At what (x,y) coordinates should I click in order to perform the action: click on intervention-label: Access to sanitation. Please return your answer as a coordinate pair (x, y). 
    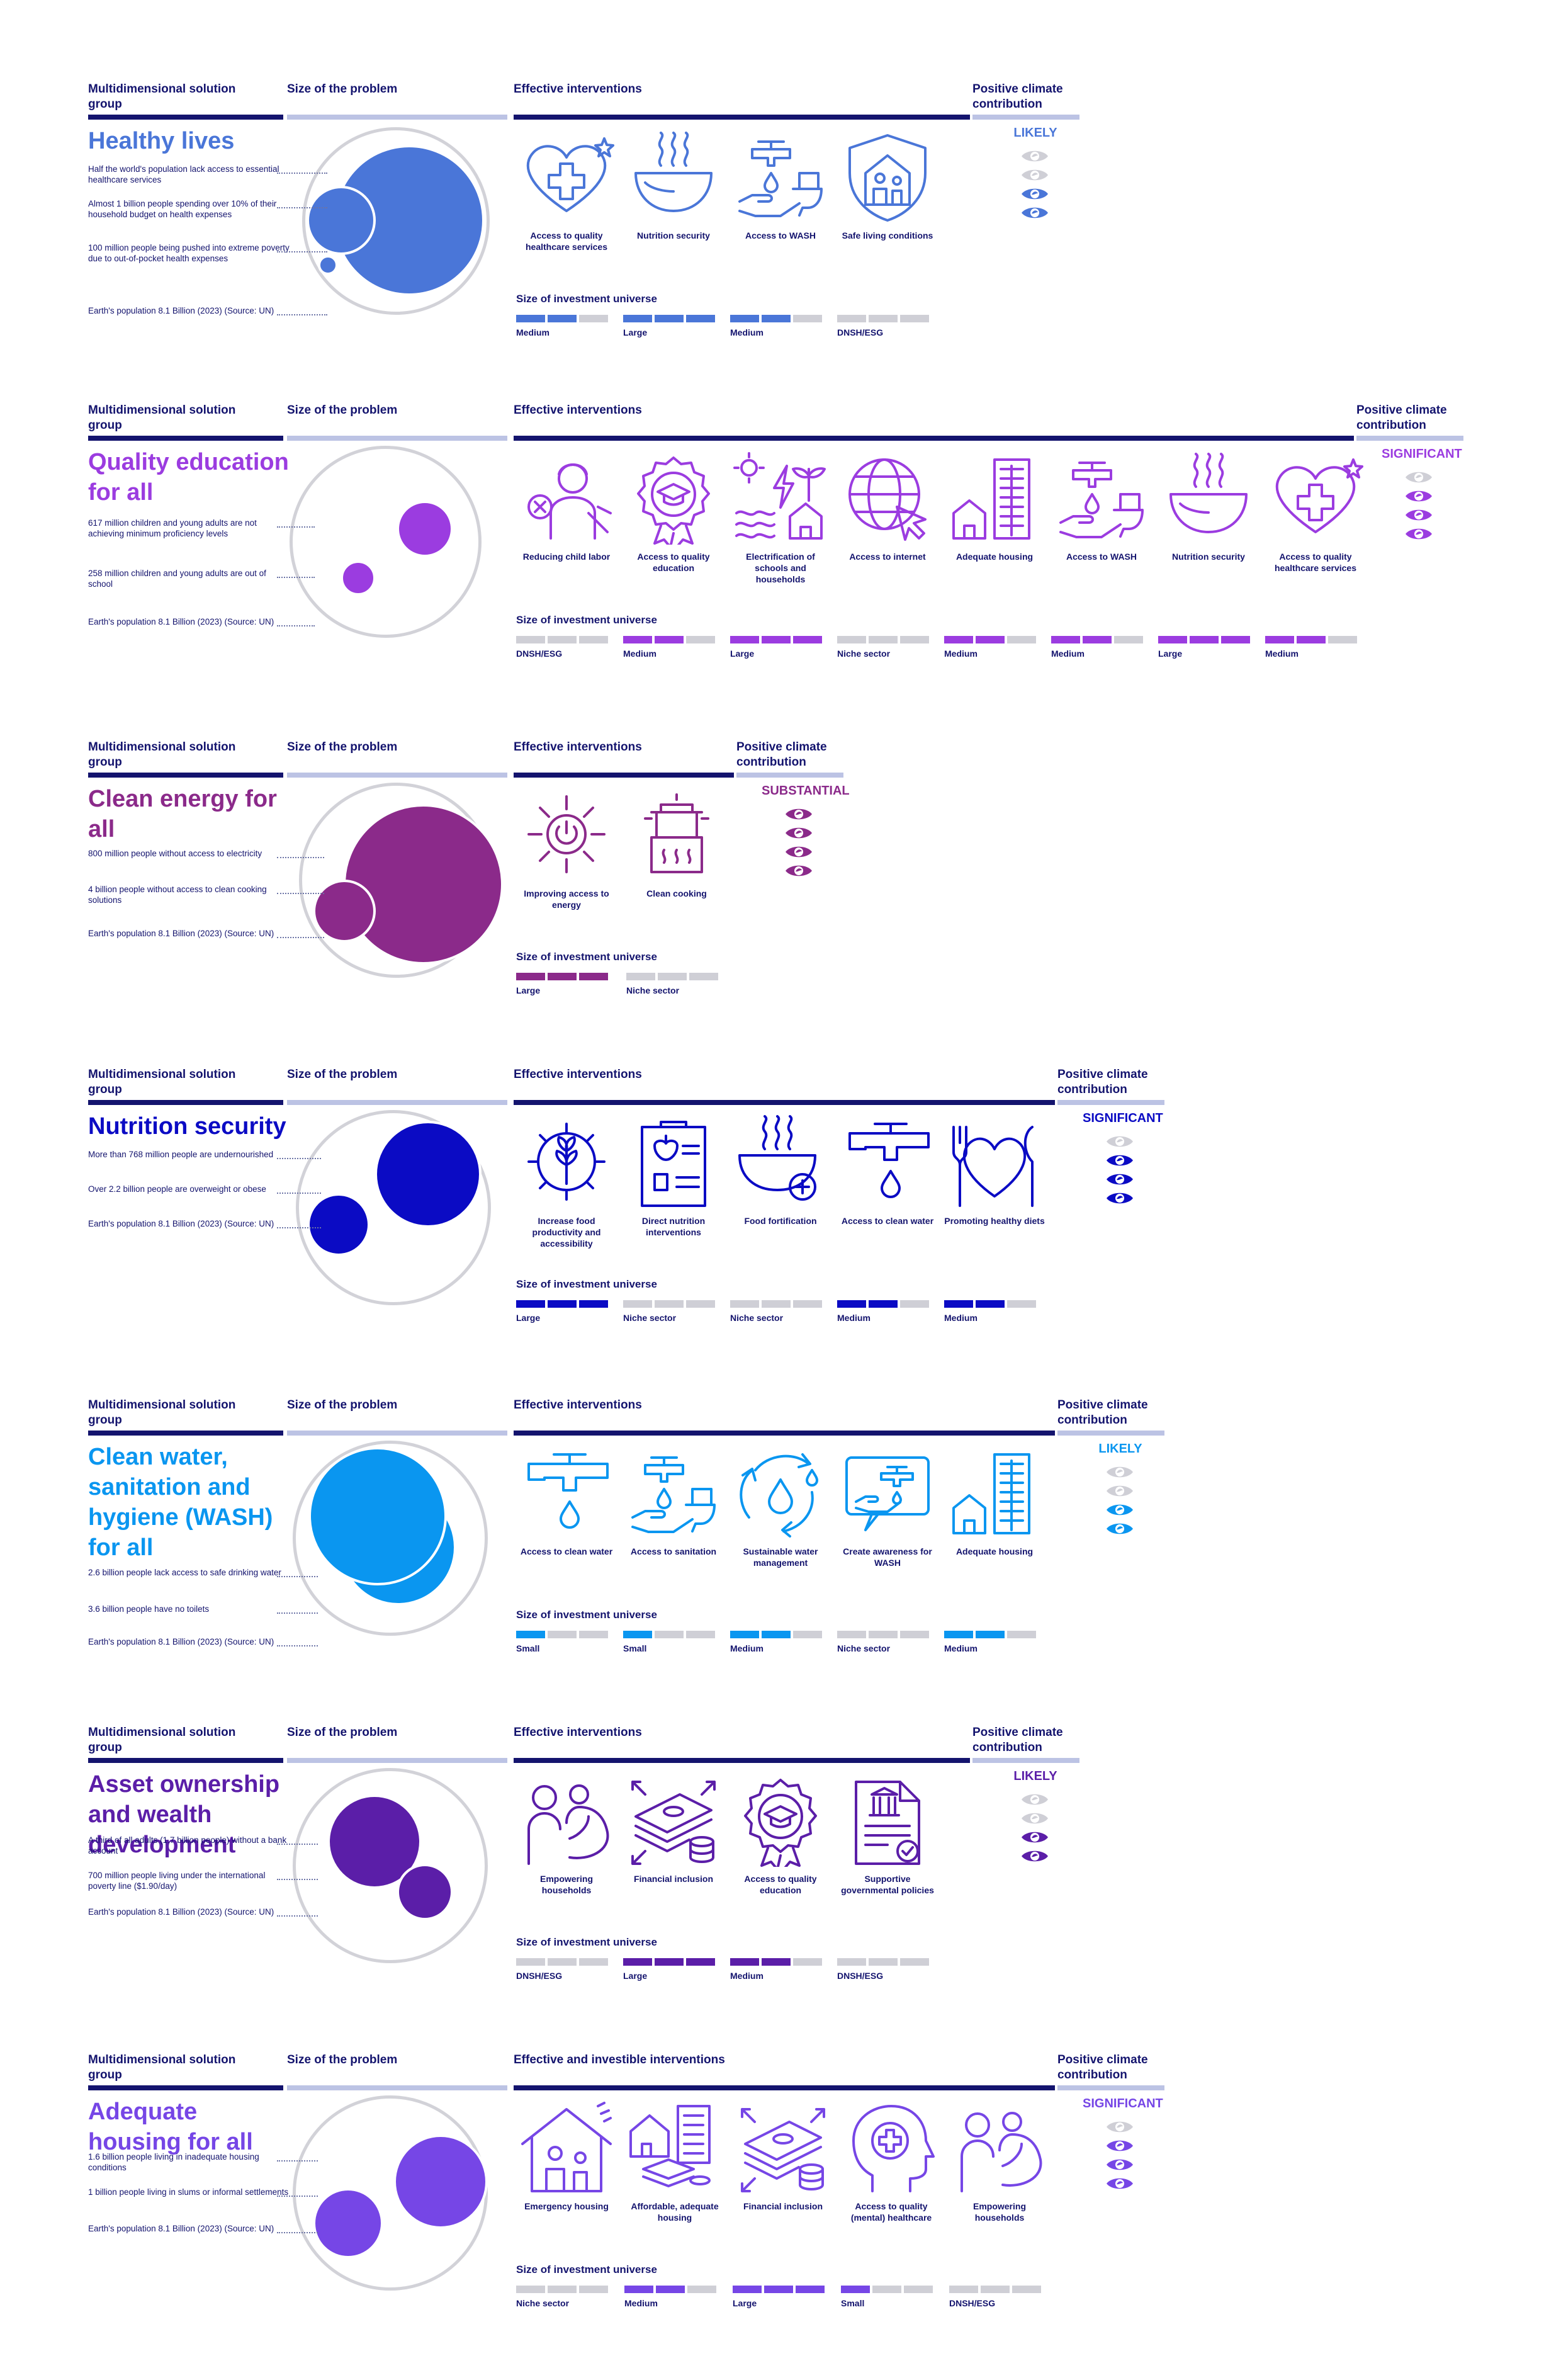
    Looking at the image, I should click on (673, 1551).